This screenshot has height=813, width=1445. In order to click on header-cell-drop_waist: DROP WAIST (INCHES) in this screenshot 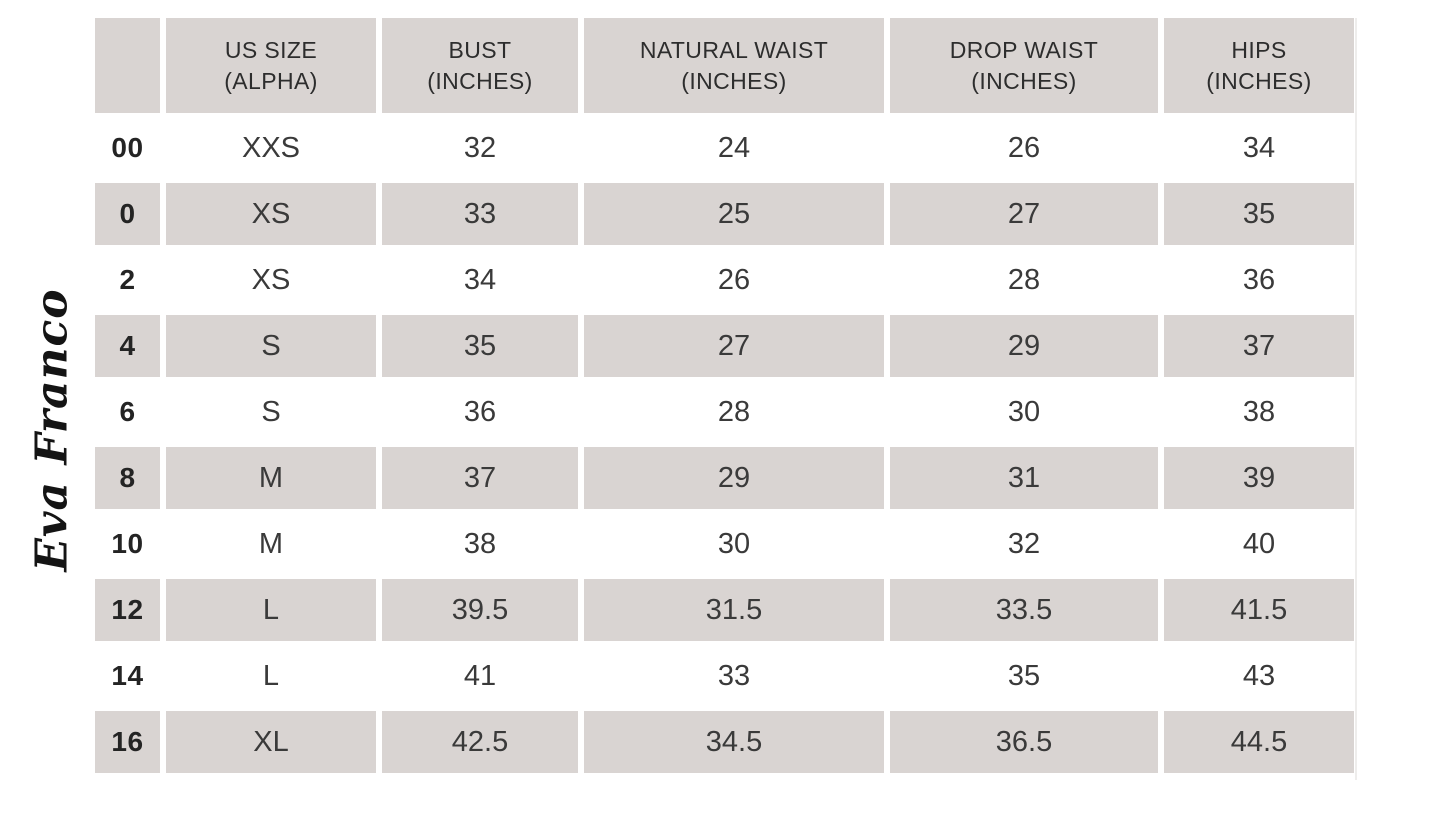, I will do `click(1024, 65)`.